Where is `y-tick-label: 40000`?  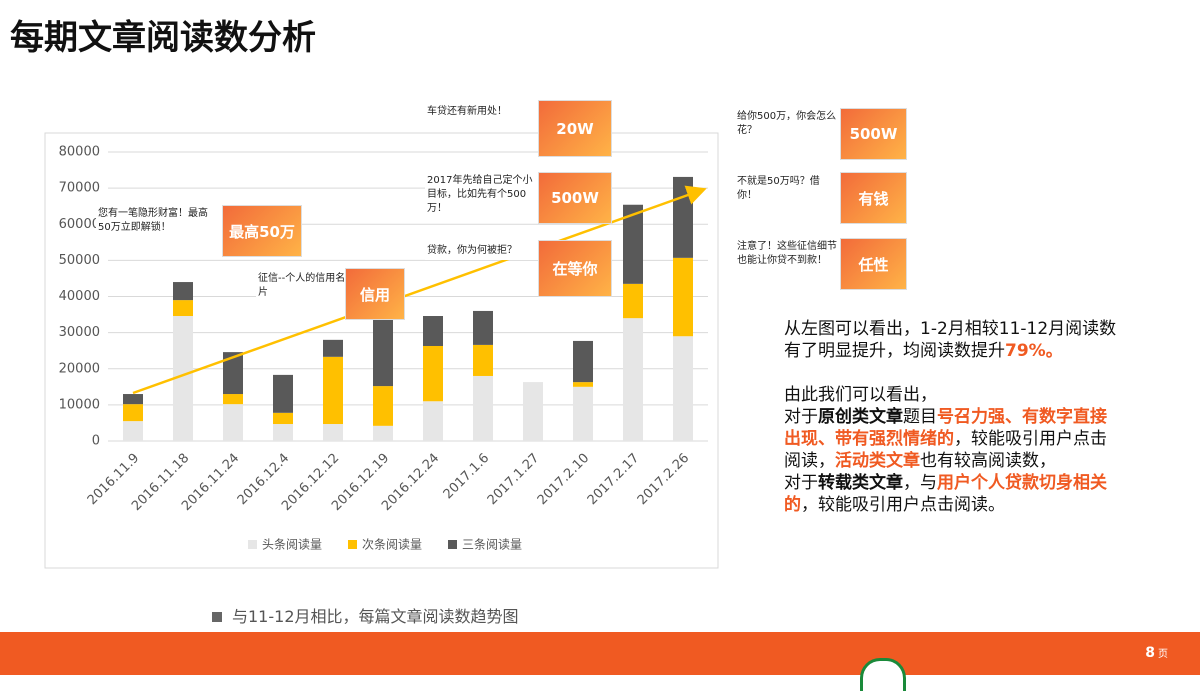 y-tick-label: 40000 is located at coordinates (79, 296).